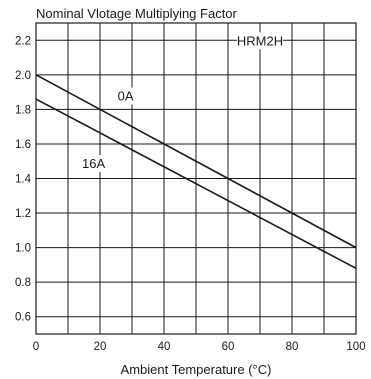 The width and height of the screenshot is (371, 379). I want to click on y-tick-label: 1.4, so click(23, 180).